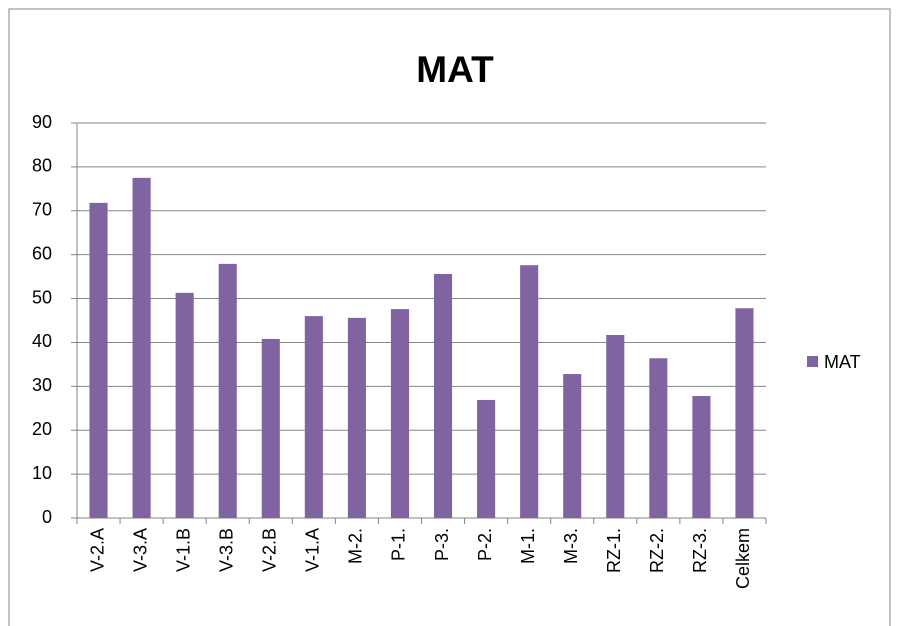 The width and height of the screenshot is (898, 626). I want to click on x-tick-label: V-1.B, so click(183, 550).